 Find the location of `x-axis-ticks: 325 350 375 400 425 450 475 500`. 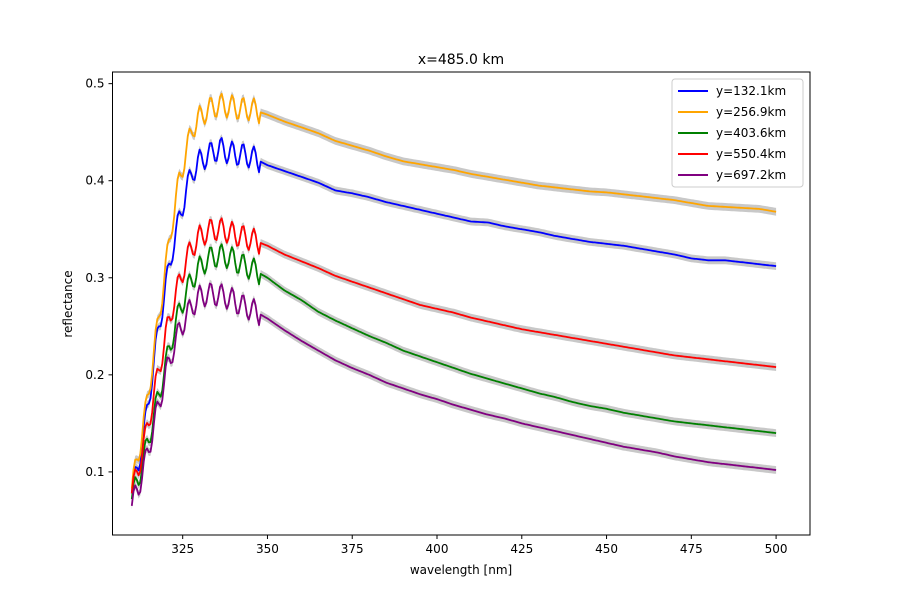

x-axis-ticks: 325 350 375 400 425 450 475 500 is located at coordinates (479, 545).